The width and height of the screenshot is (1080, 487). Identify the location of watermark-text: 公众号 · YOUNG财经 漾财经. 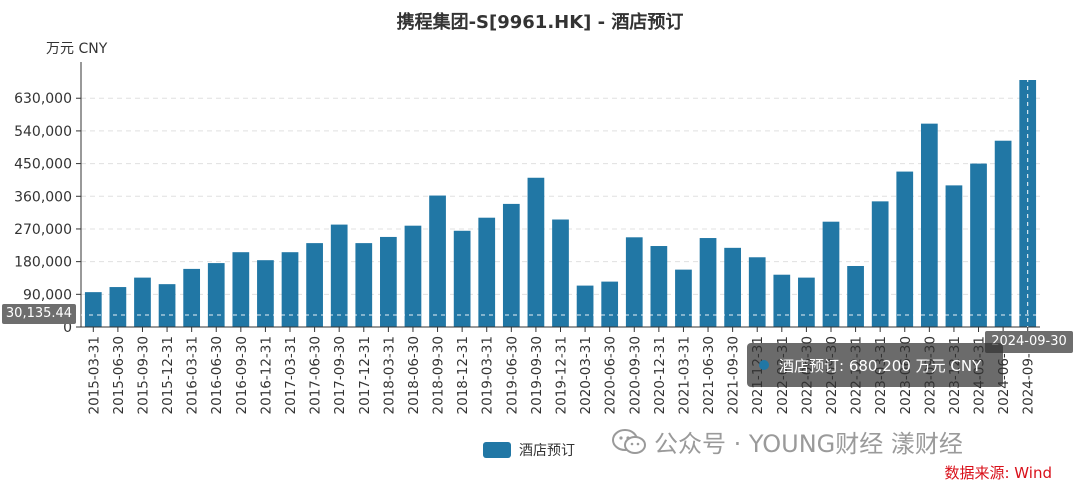
(808, 444).